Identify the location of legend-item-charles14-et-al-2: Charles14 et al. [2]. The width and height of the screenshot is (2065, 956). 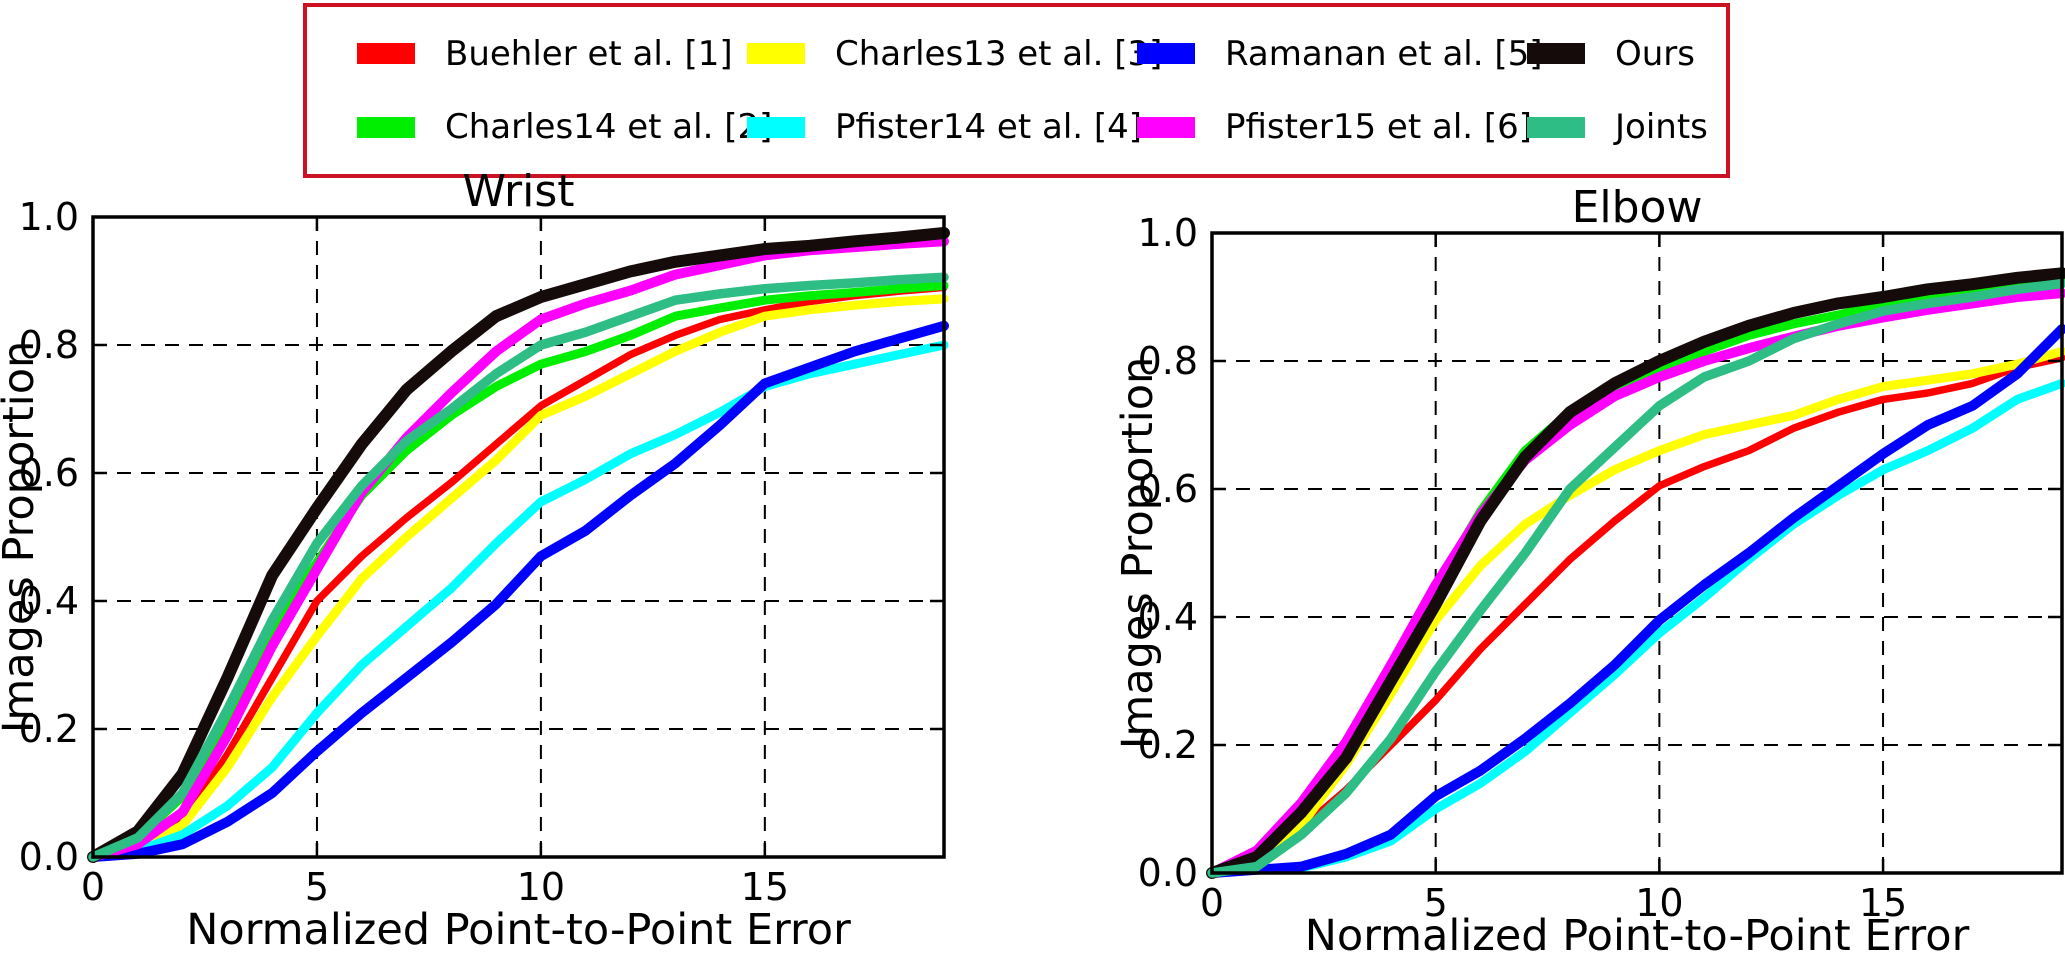
(564, 127).